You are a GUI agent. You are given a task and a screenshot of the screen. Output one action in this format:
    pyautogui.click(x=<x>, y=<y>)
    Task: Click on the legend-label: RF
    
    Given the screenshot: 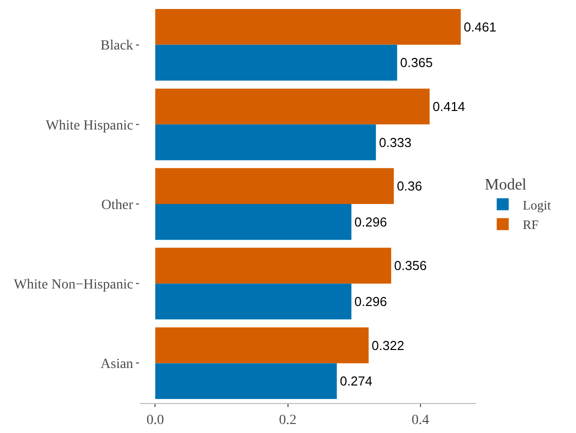 What is the action you would take?
    pyautogui.click(x=530, y=224)
    